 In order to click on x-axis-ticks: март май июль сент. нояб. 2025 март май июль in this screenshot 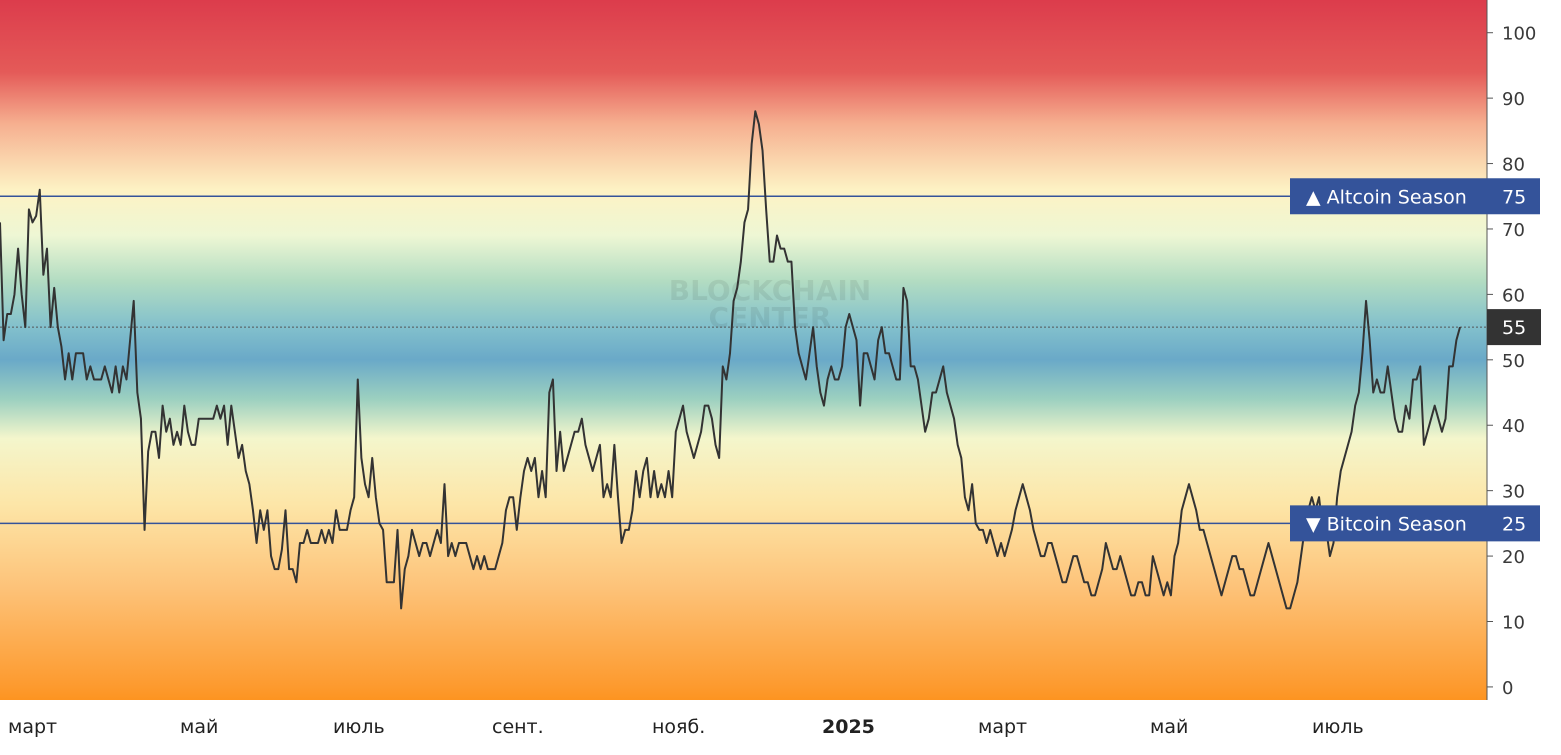, I will do `click(686, 727)`.